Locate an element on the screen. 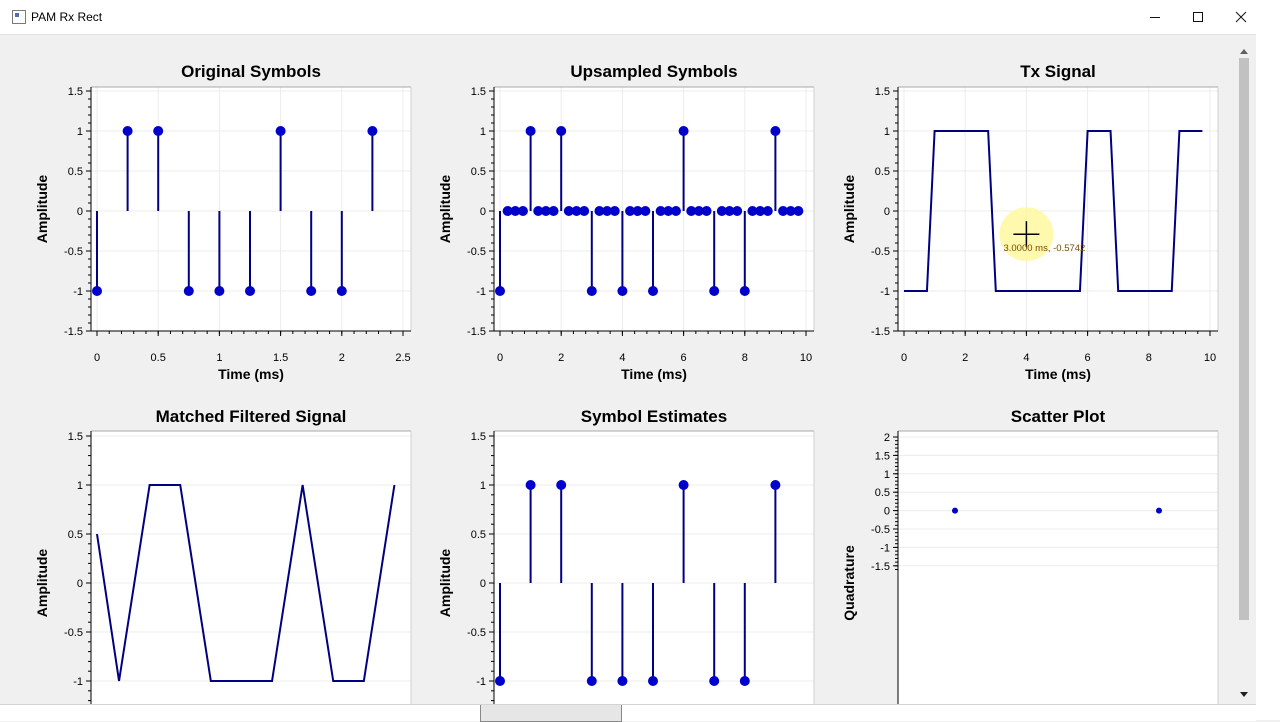  caret-up-icon is located at coordinates (1244, 51).